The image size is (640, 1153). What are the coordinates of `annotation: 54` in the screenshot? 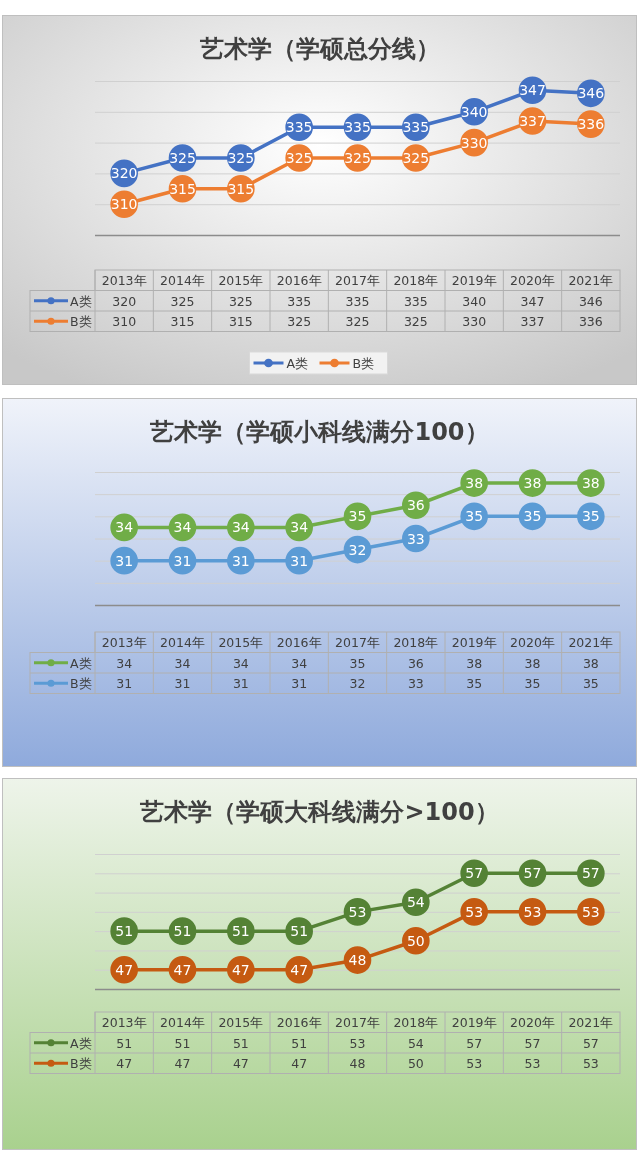 It's located at (415, 902).